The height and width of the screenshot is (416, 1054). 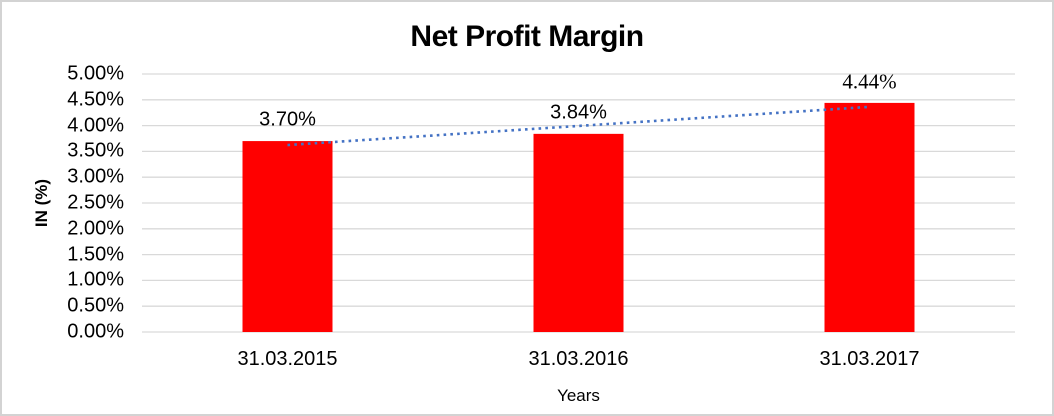 I want to click on bar-data-label: 4.44%, so click(x=869, y=81).